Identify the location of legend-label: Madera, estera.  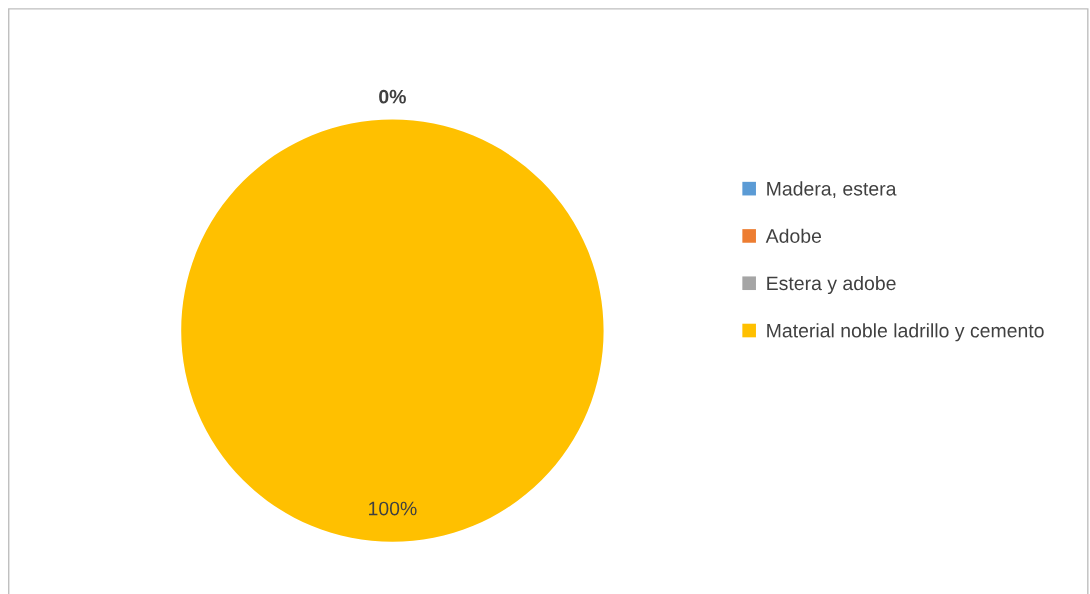
(832, 189).